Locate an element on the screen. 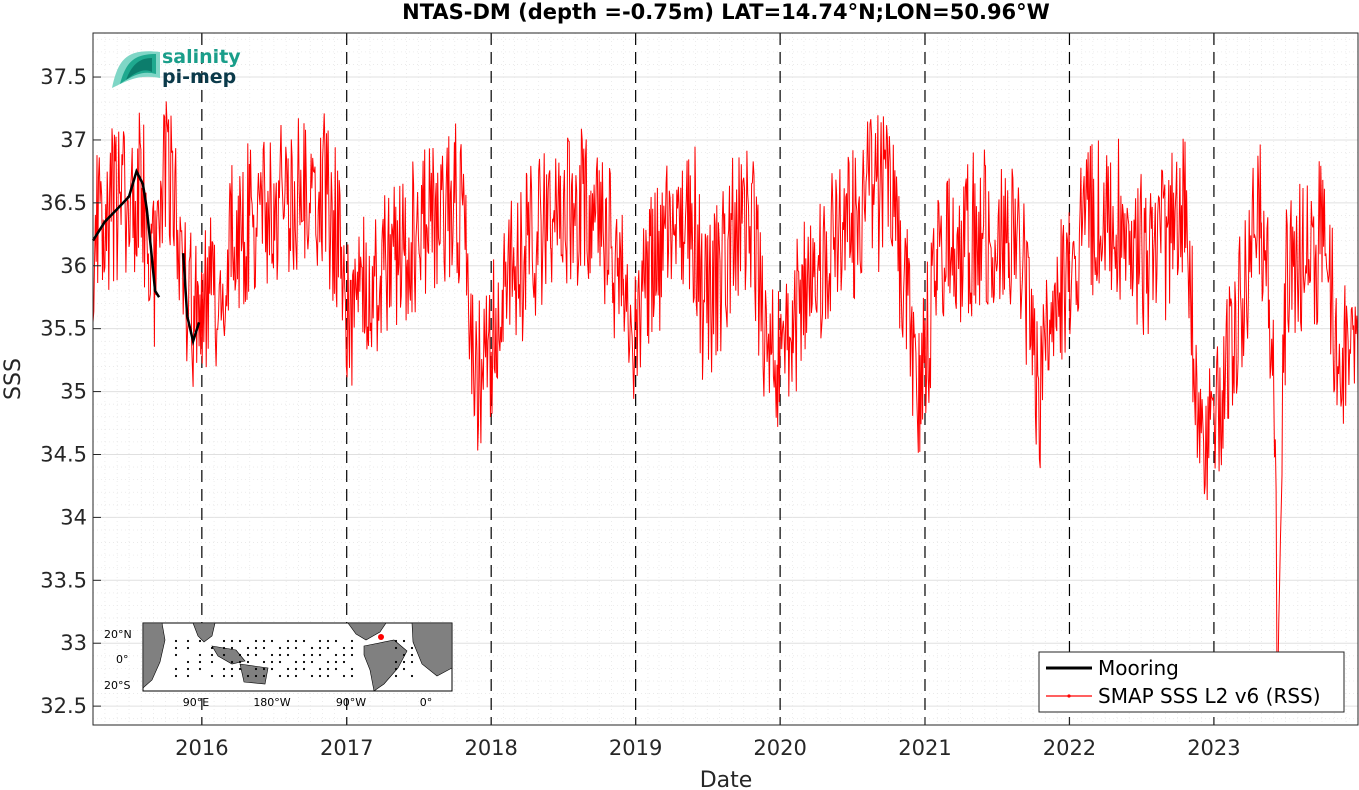 This screenshot has height=790, width=1359. y-tick-label: 36.5 is located at coordinates (63, 203).